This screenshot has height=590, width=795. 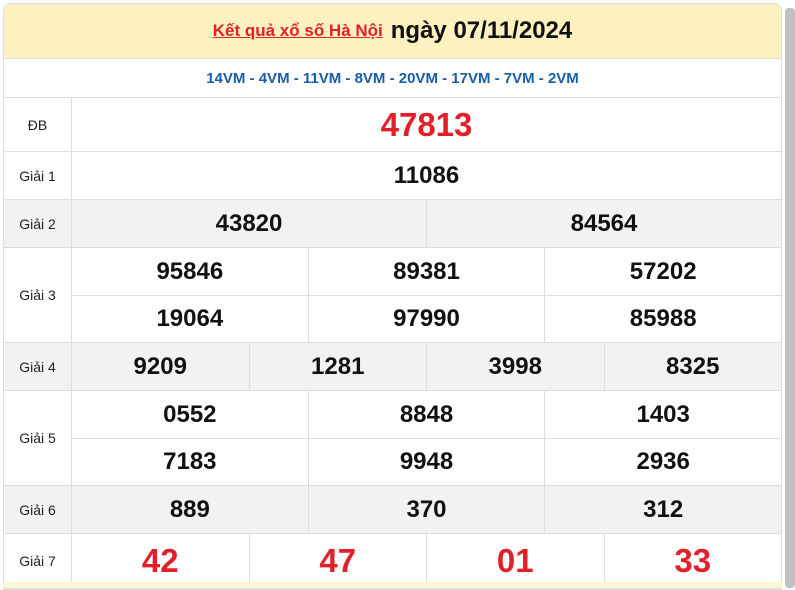 I want to click on prize-number: 89381, so click(x=426, y=271).